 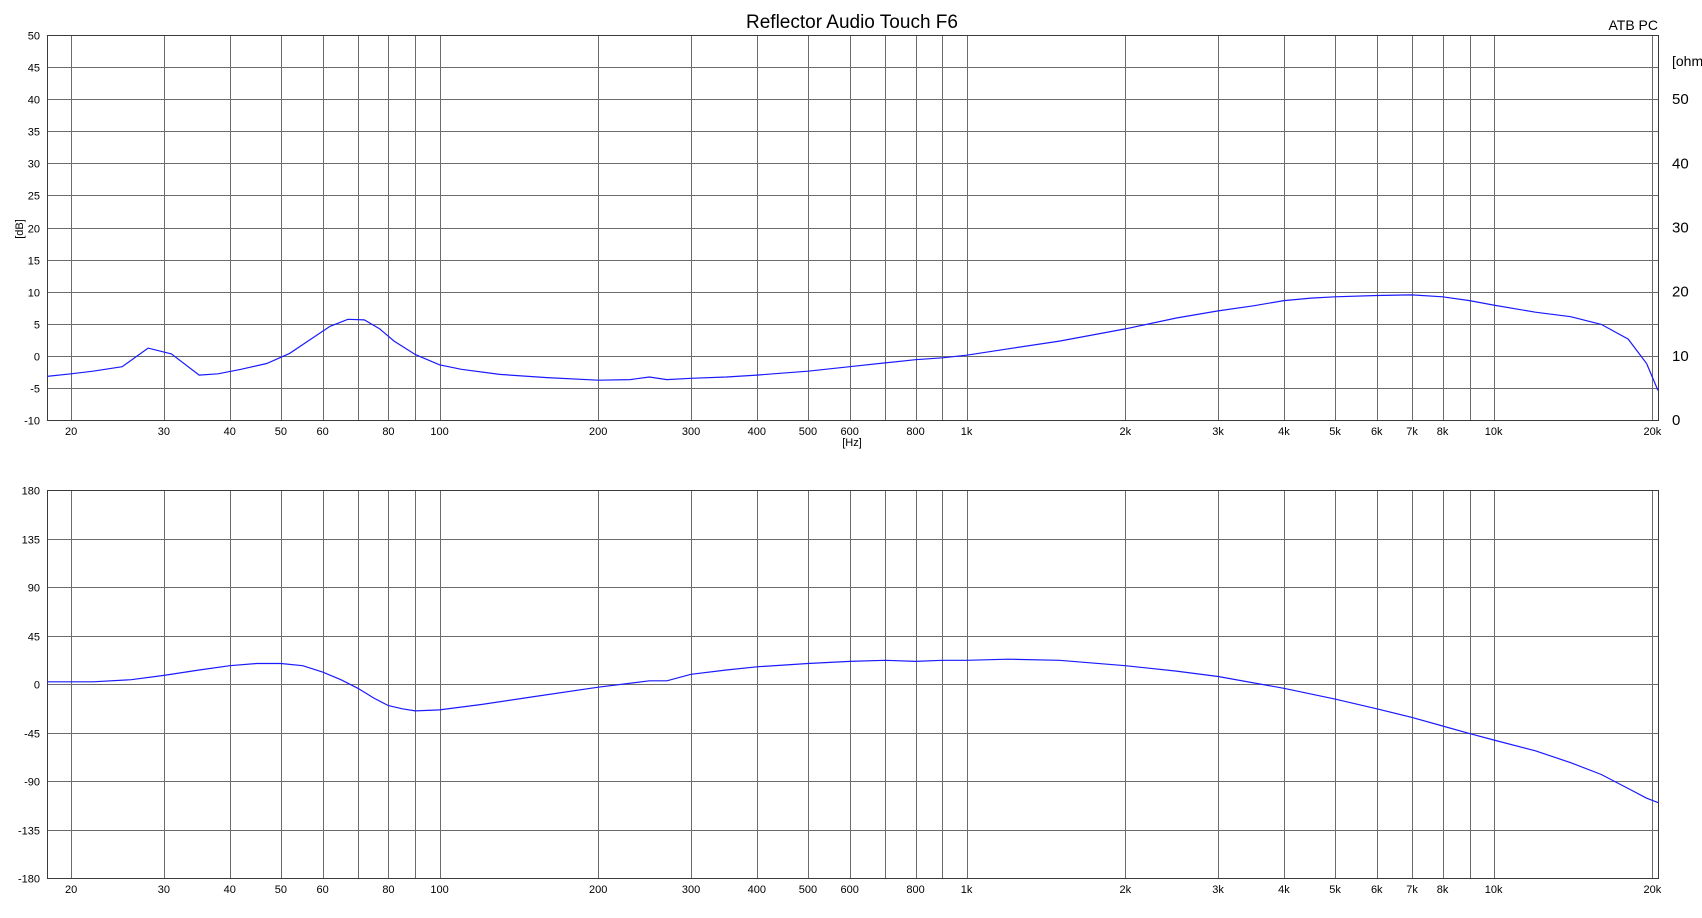 What do you see at coordinates (32, 783) in the screenshot?
I see `y-tick-label: -90` at bounding box center [32, 783].